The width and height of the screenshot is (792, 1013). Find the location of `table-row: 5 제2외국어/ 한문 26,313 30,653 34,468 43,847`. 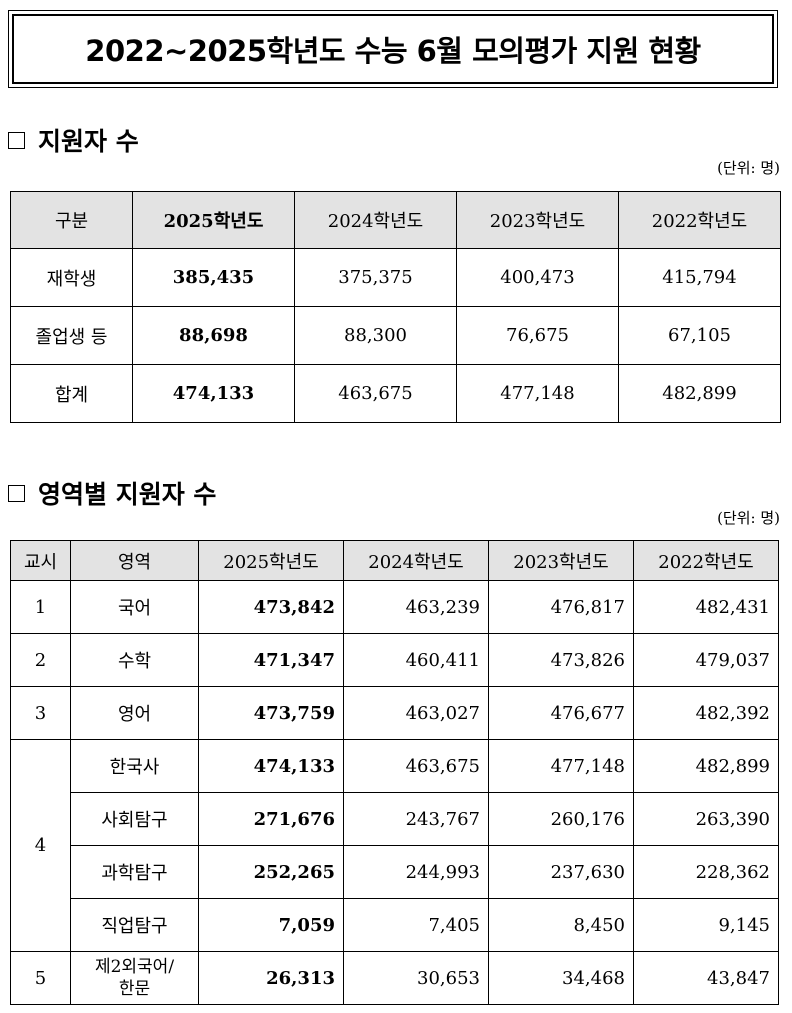

table-row: 5 제2외국어/ 한문 26,313 30,653 34,468 43,847 is located at coordinates (394, 978).